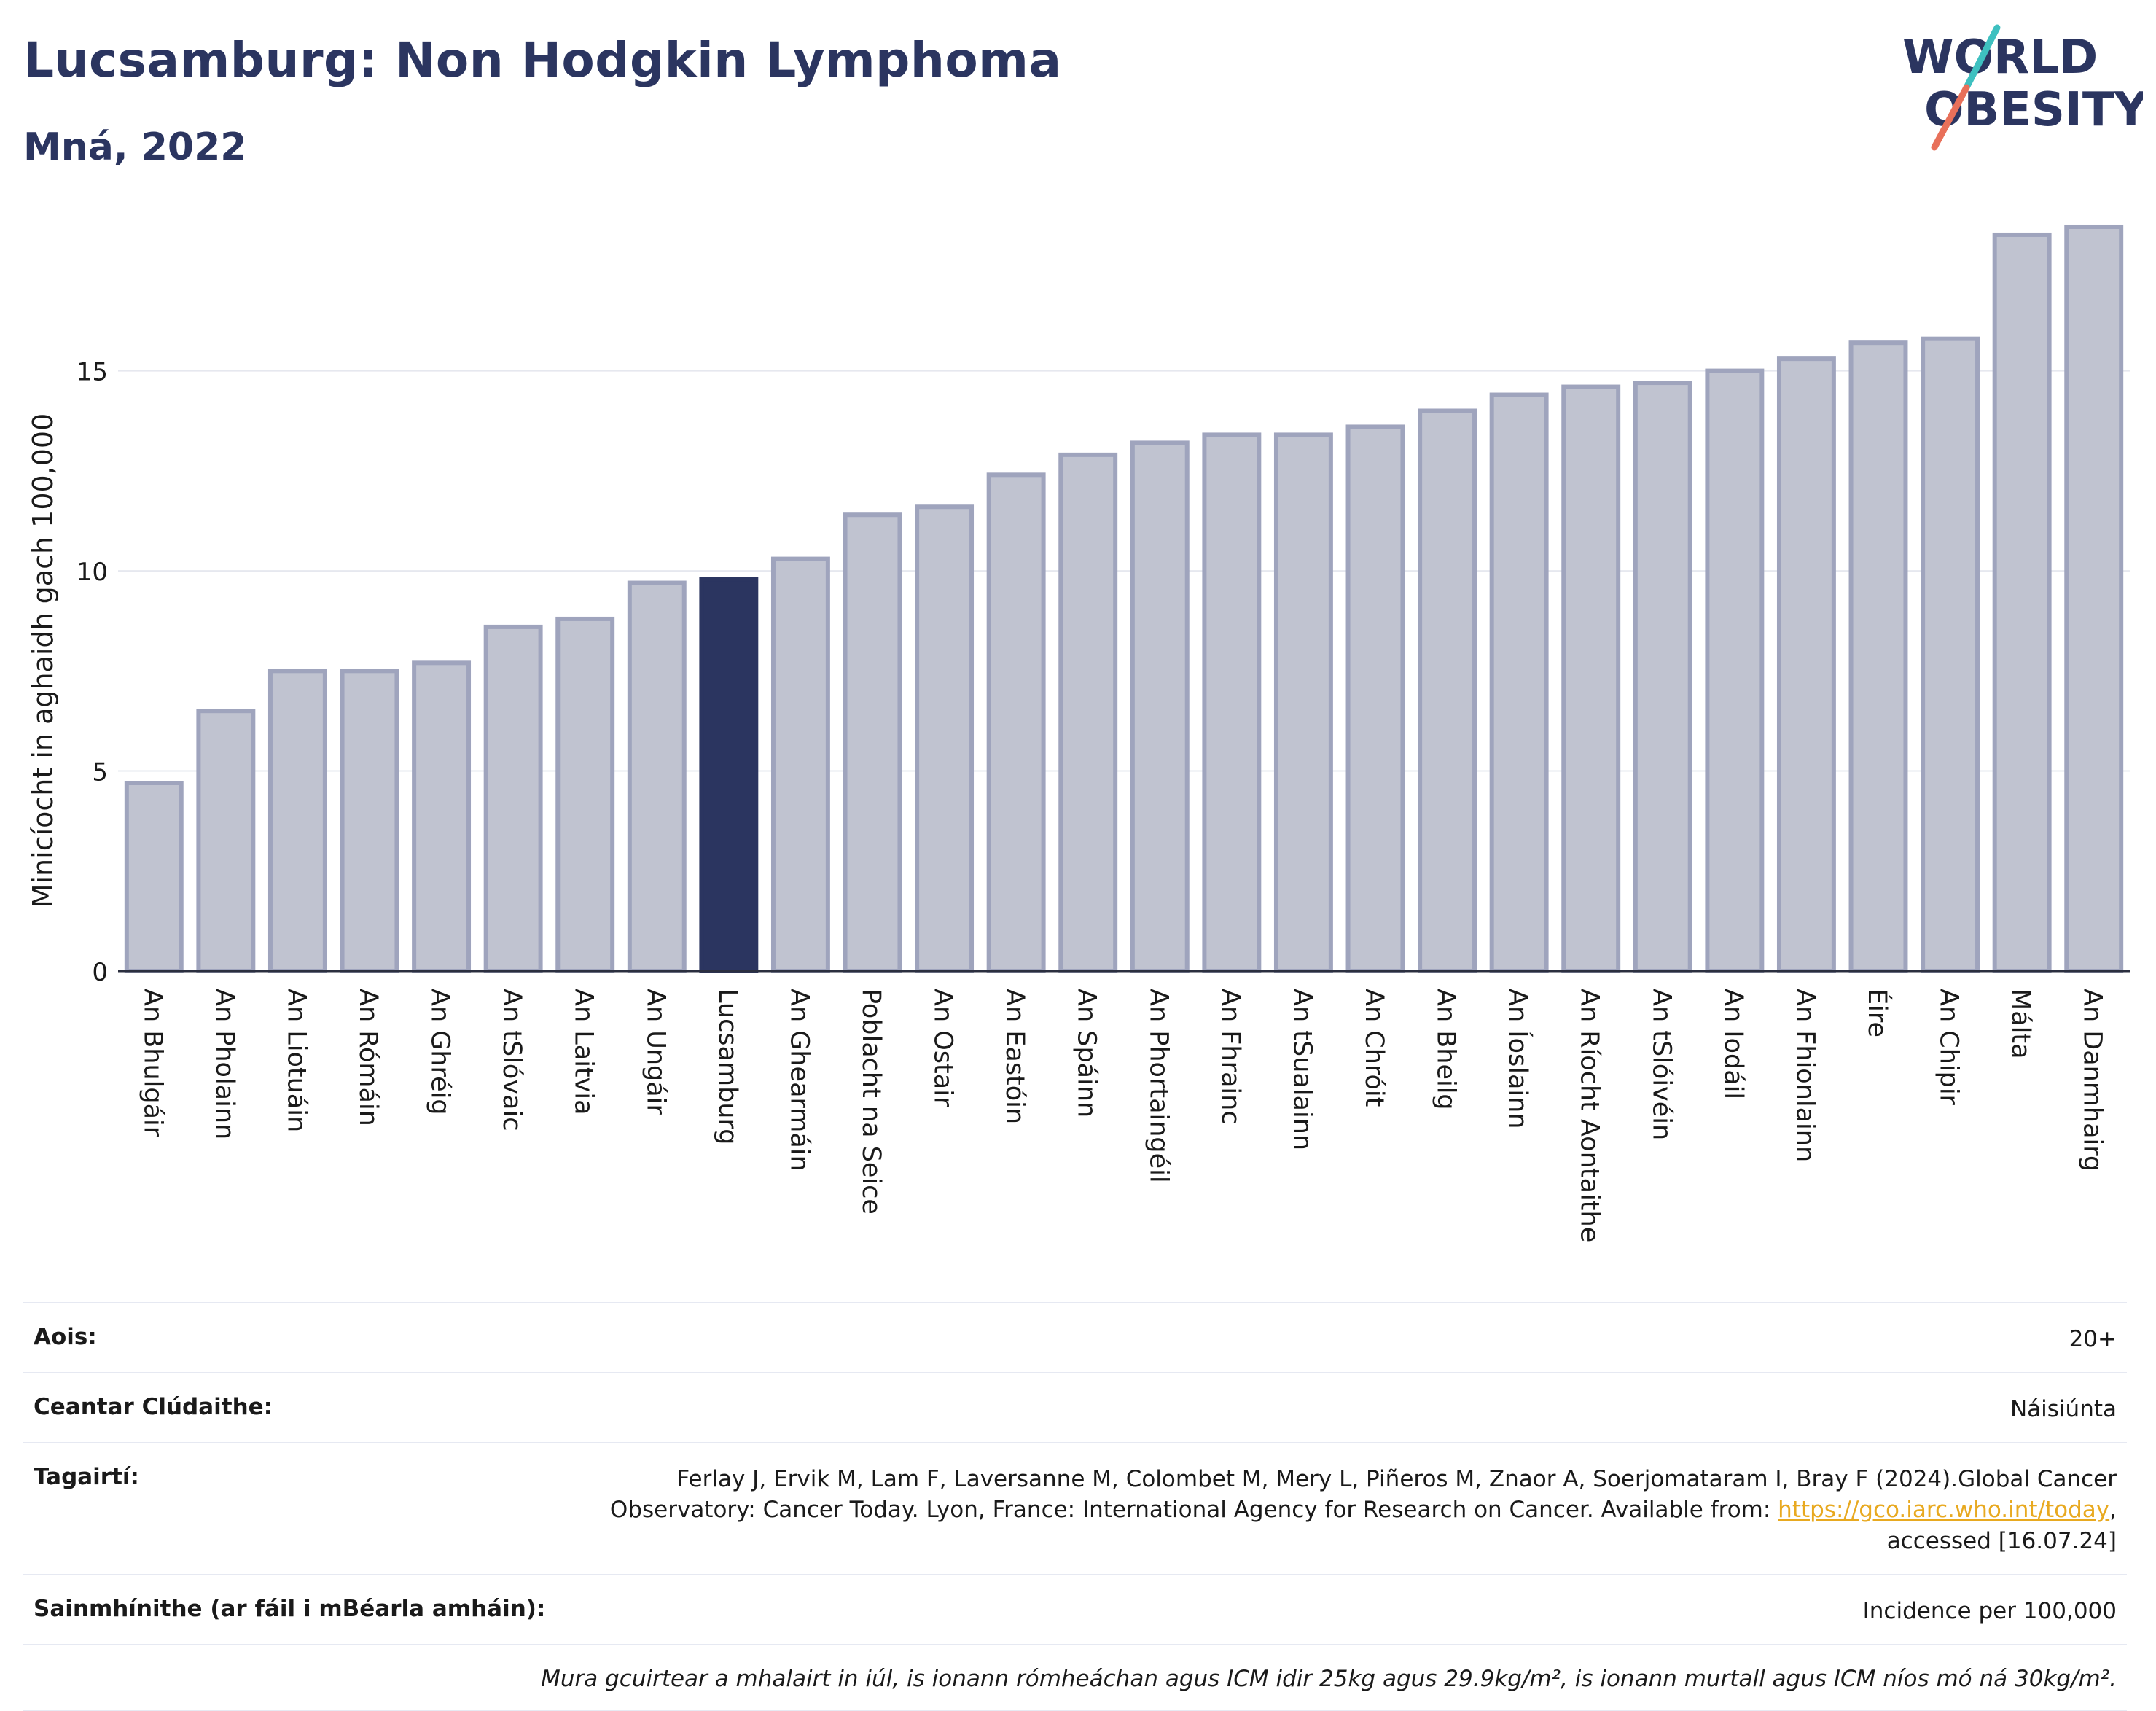 Image resolution: width=2156 pixels, height=1711 pixels. I want to click on x-tick-label: An tSlóvaic, so click(511, 1060).